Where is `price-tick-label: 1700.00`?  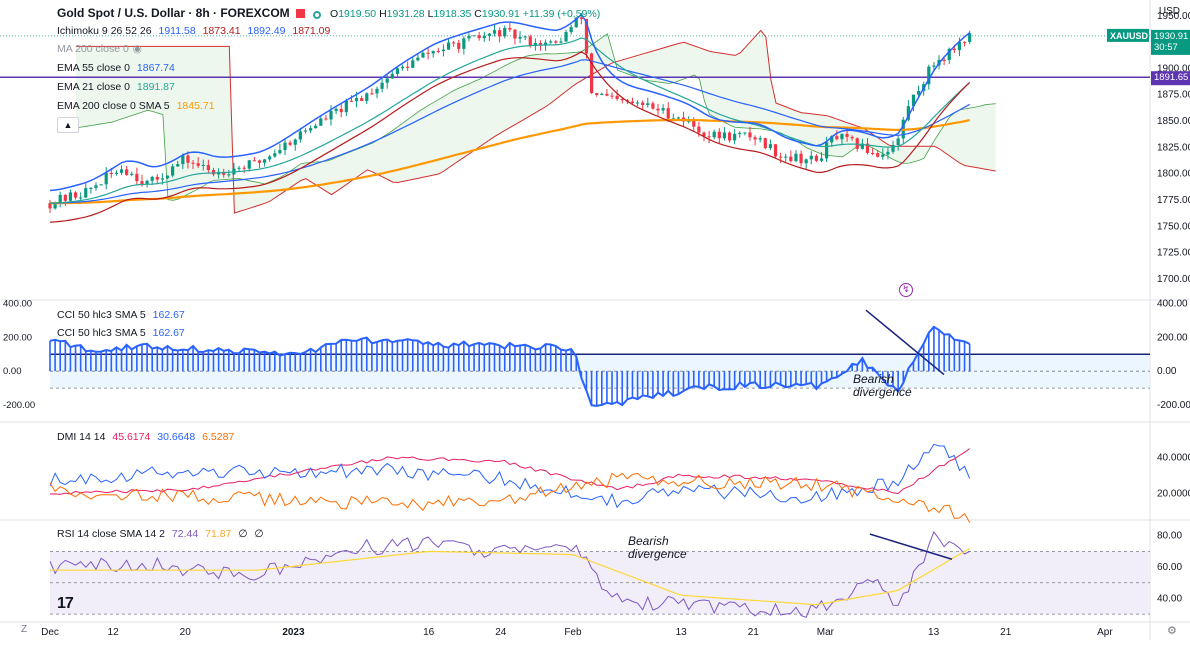
price-tick-label: 1700.00 is located at coordinates (1173, 279).